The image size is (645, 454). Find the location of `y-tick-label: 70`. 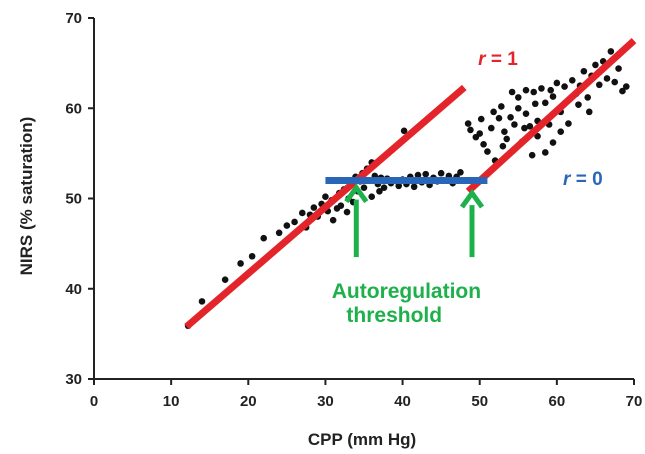

y-tick-label: 70 is located at coordinates (73, 18).